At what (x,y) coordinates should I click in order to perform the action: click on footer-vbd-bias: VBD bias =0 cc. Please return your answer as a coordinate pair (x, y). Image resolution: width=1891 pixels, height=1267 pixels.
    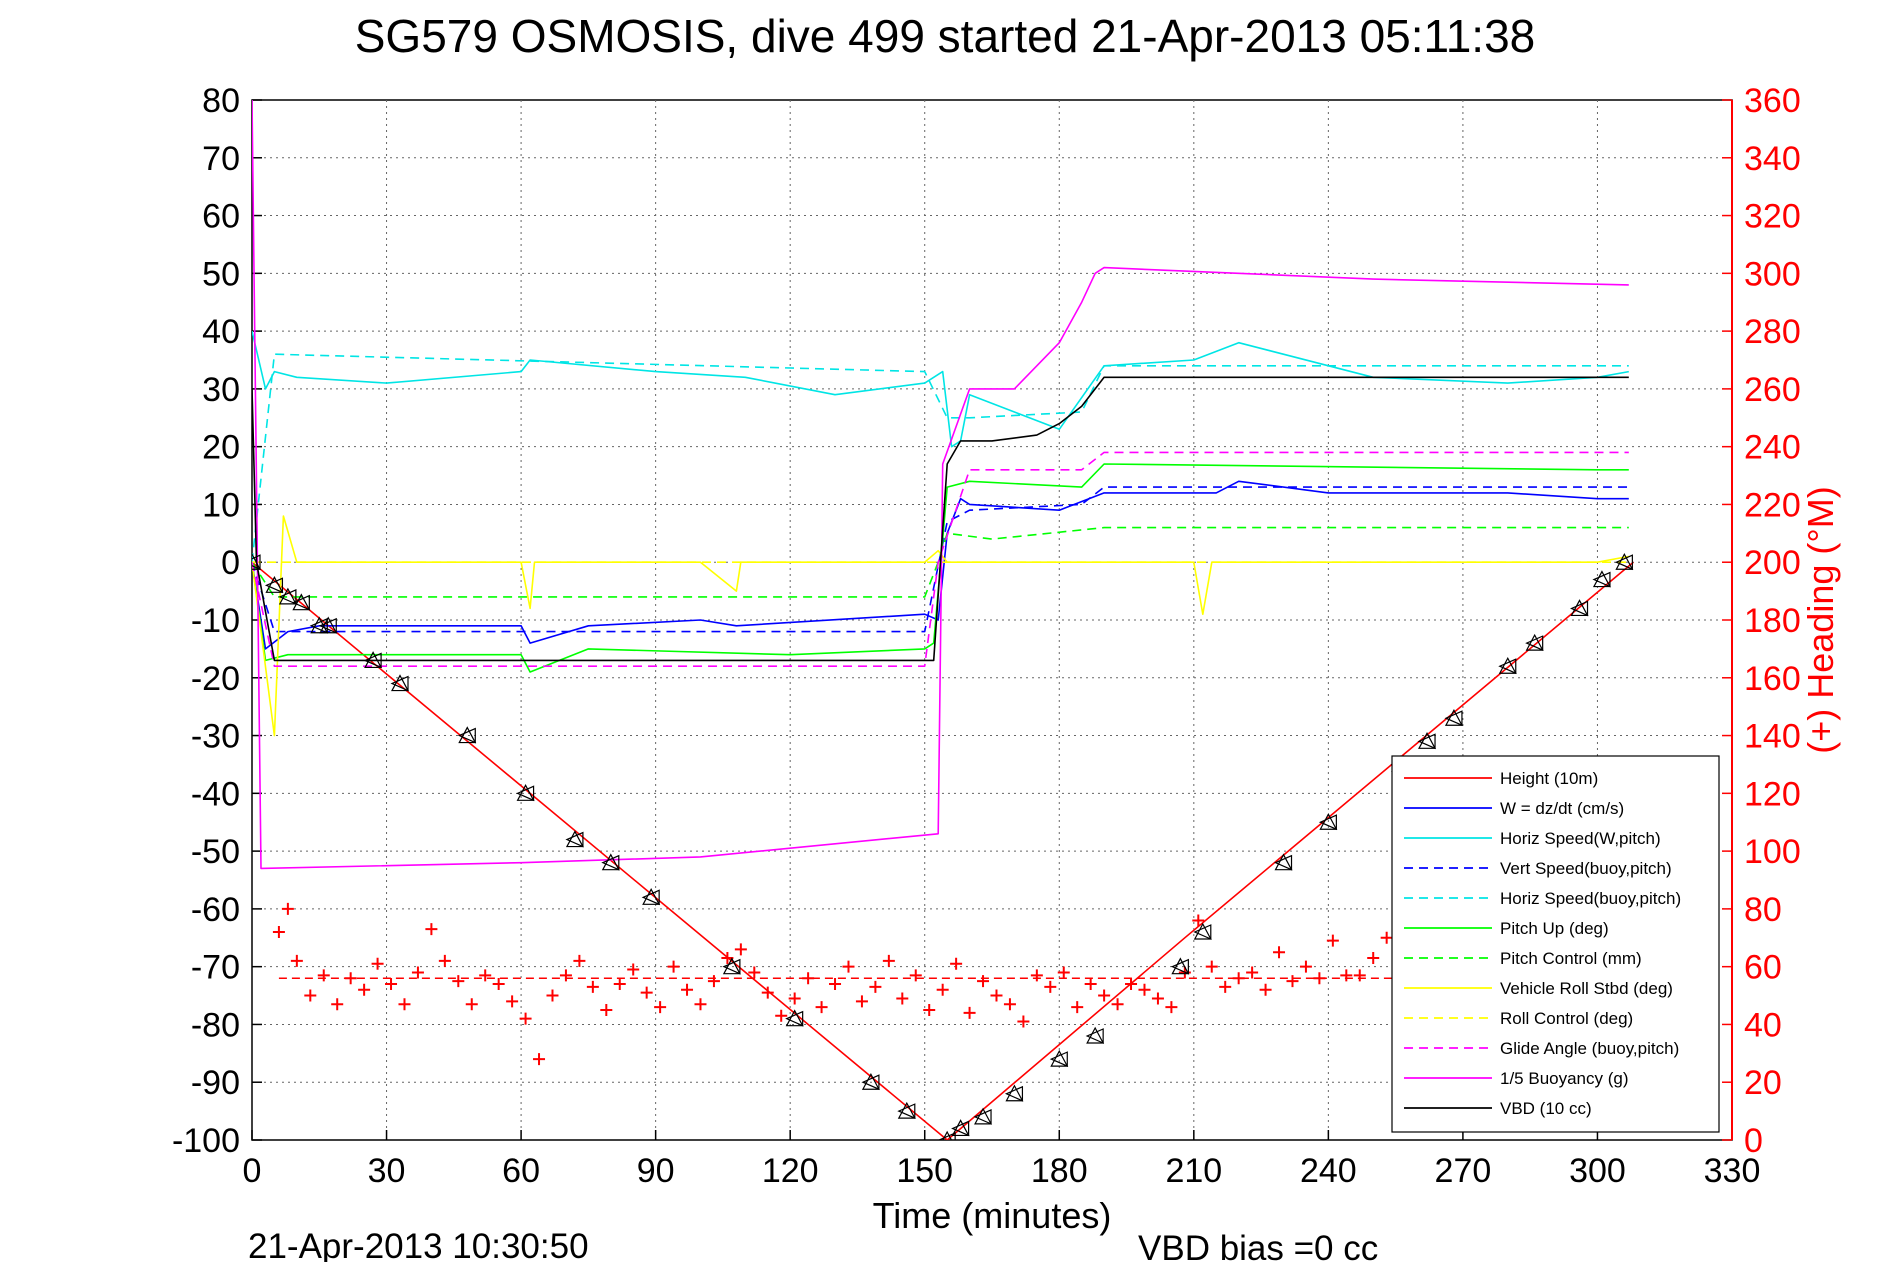
    Looking at the image, I should click on (1258, 1245).